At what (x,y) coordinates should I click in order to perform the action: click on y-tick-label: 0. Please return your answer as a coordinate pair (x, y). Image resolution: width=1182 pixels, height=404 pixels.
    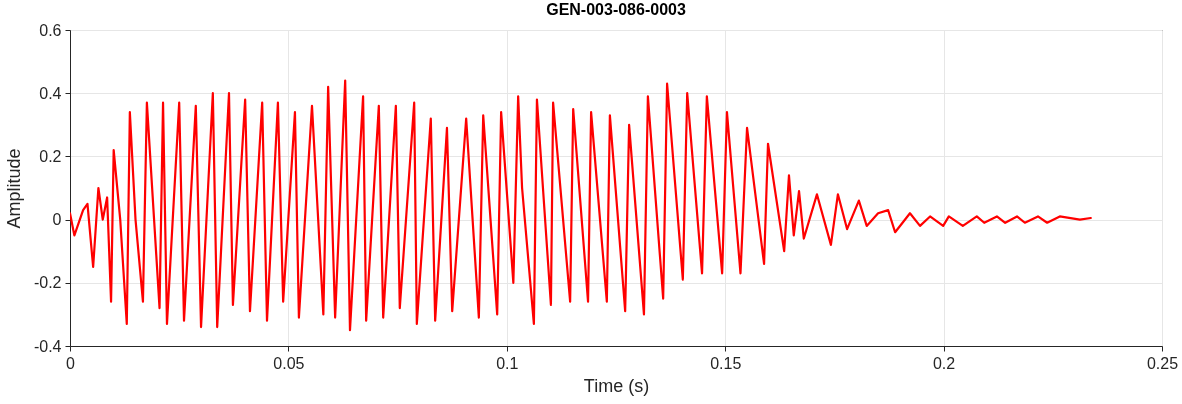
    Looking at the image, I should click on (57, 220).